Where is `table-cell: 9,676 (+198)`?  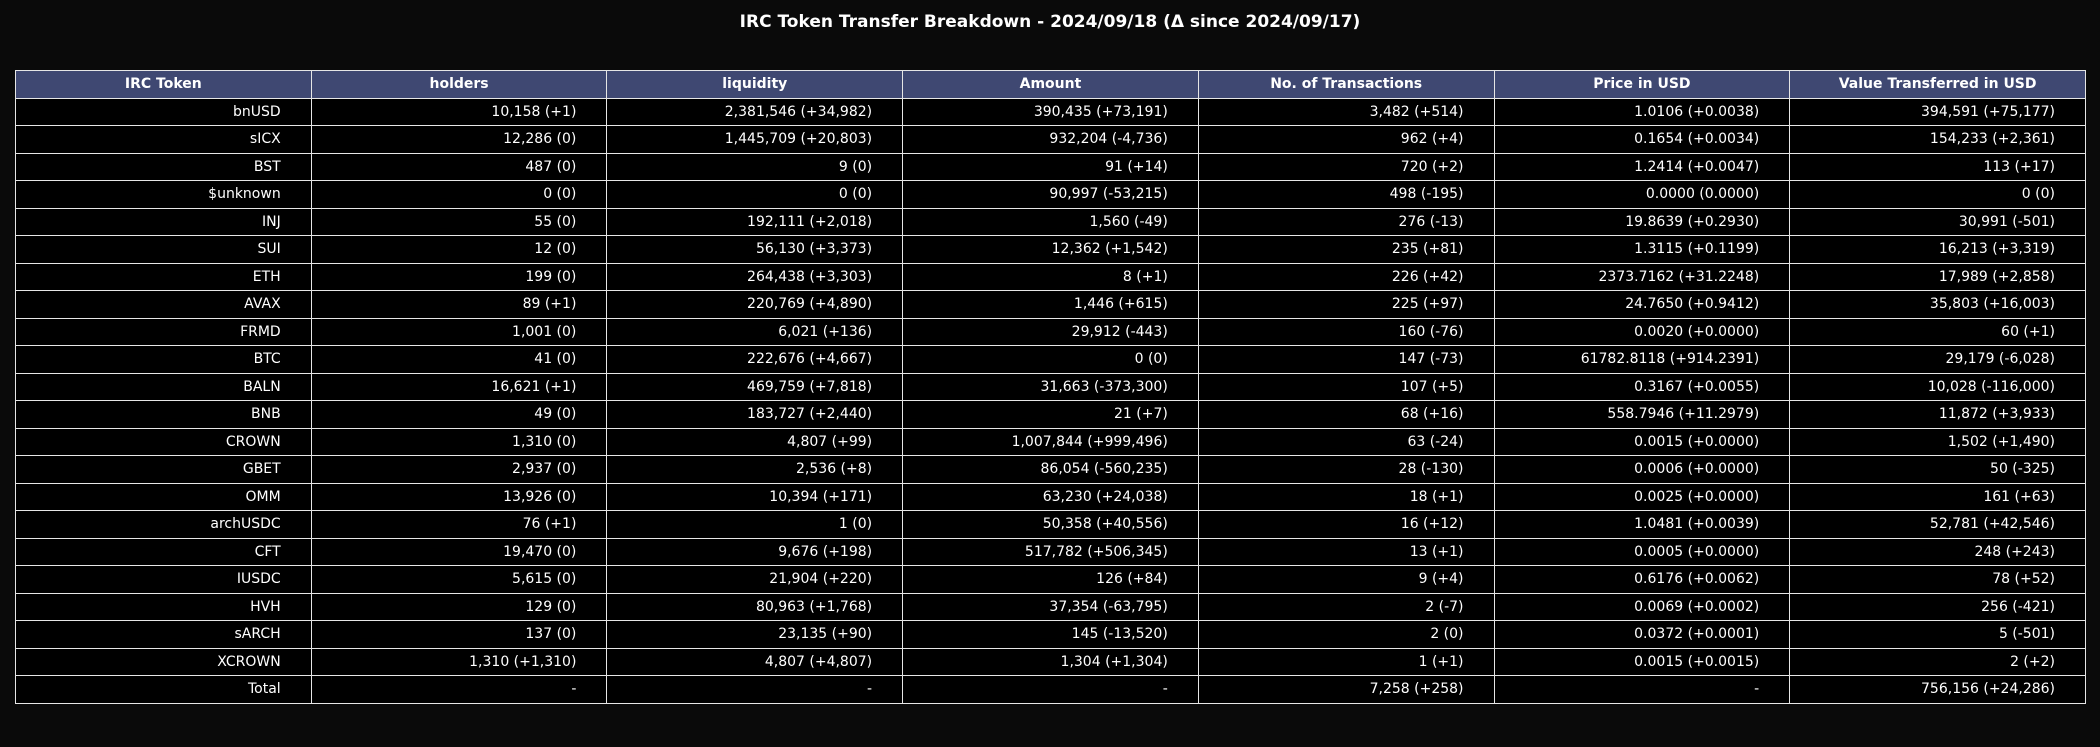
table-cell: 9,676 (+198) is located at coordinates (755, 551).